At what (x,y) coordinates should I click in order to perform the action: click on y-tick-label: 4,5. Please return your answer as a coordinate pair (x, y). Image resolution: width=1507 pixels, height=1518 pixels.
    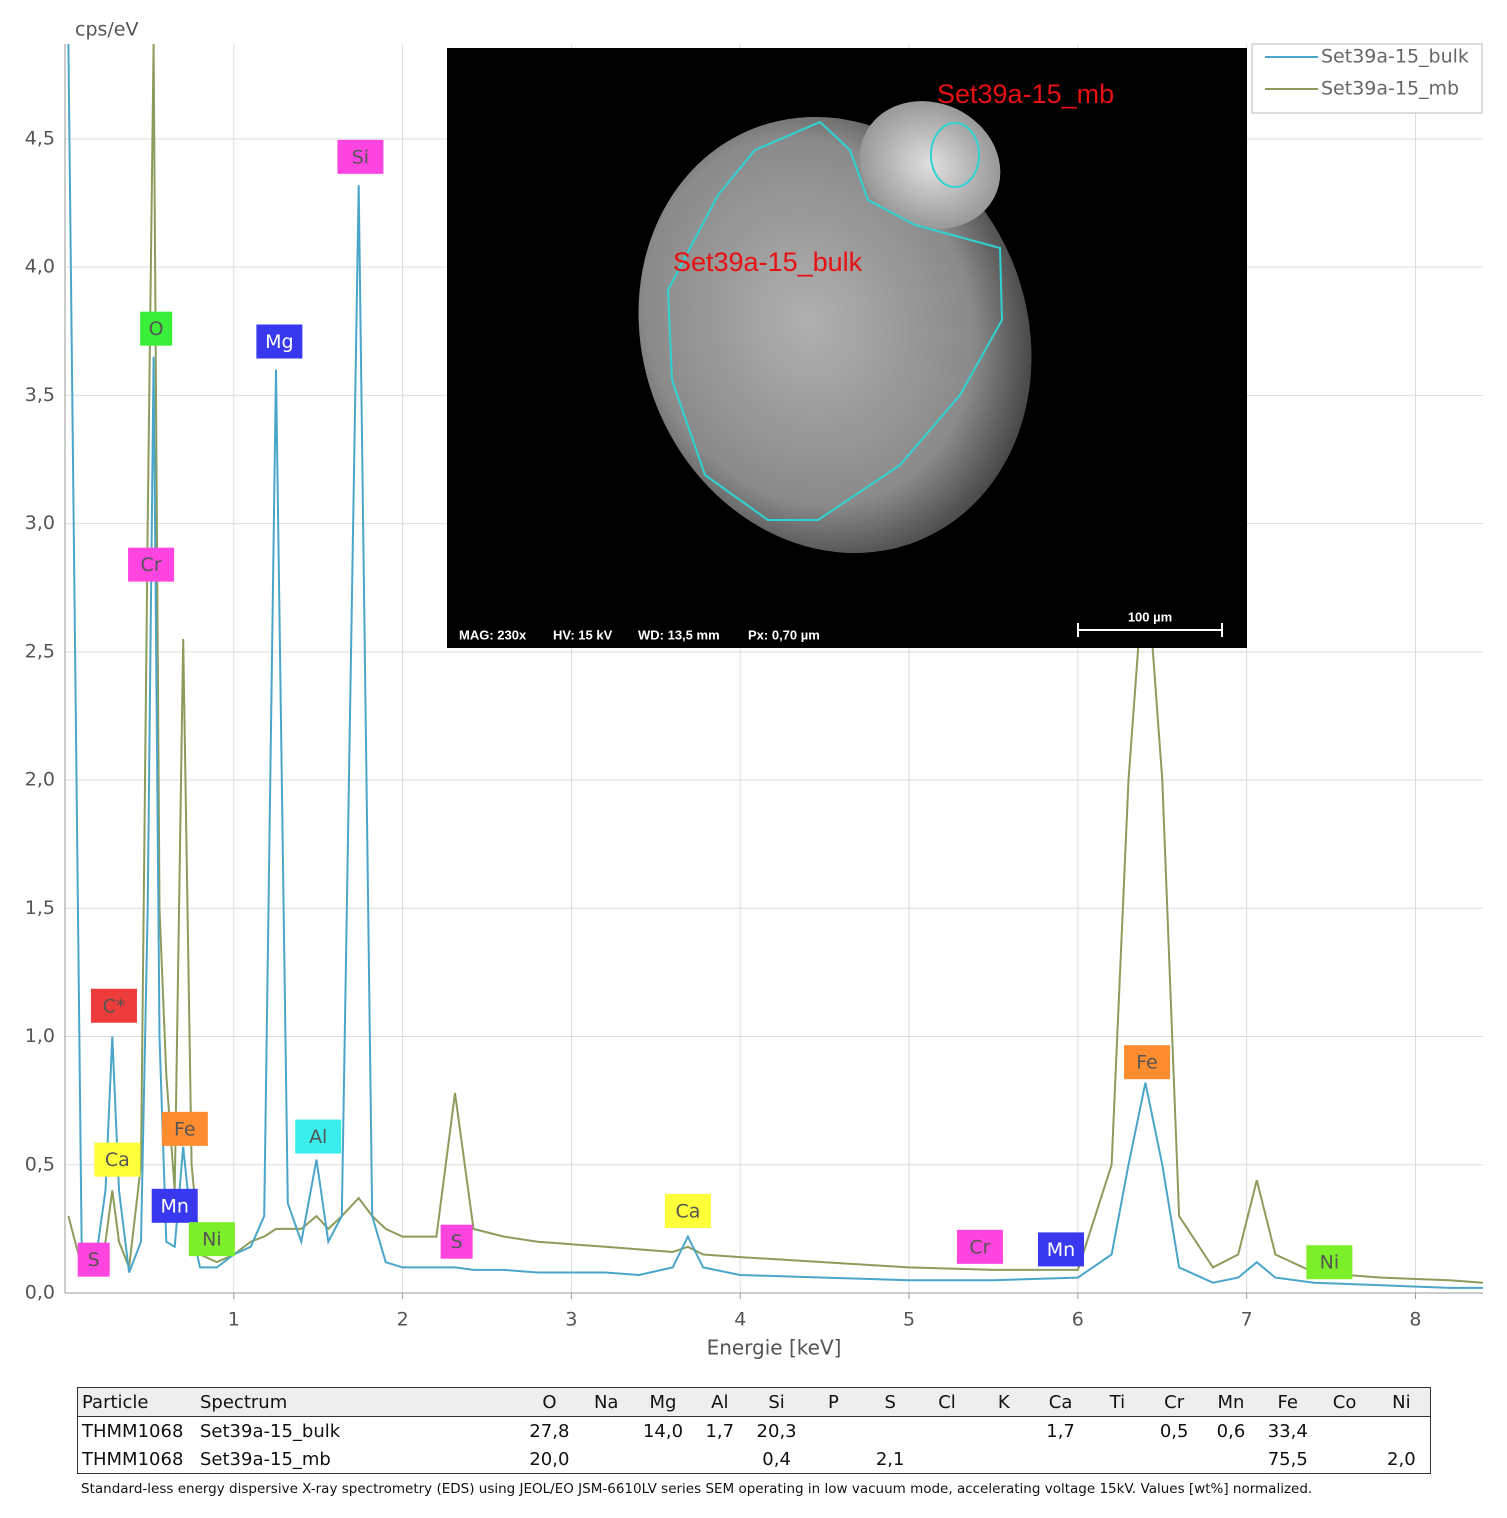
    Looking at the image, I should click on (40, 138).